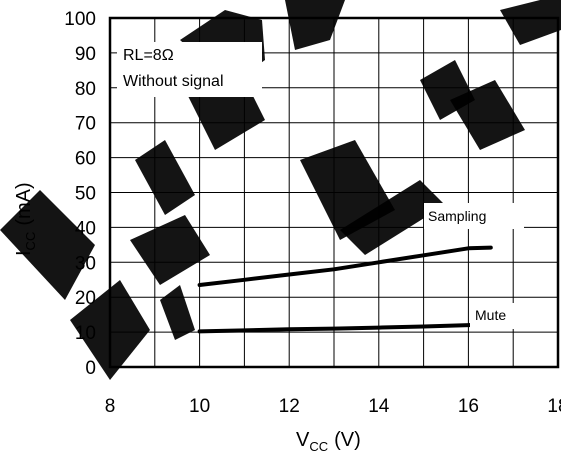 The width and height of the screenshot is (561, 457). What do you see at coordinates (90, 368) in the screenshot?
I see `y-tick-label: 0` at bounding box center [90, 368].